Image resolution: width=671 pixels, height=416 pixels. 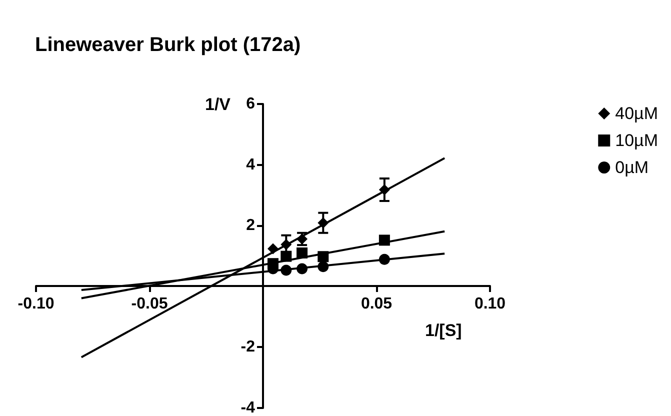 I want to click on legend-label: 0µM, so click(x=632, y=167).